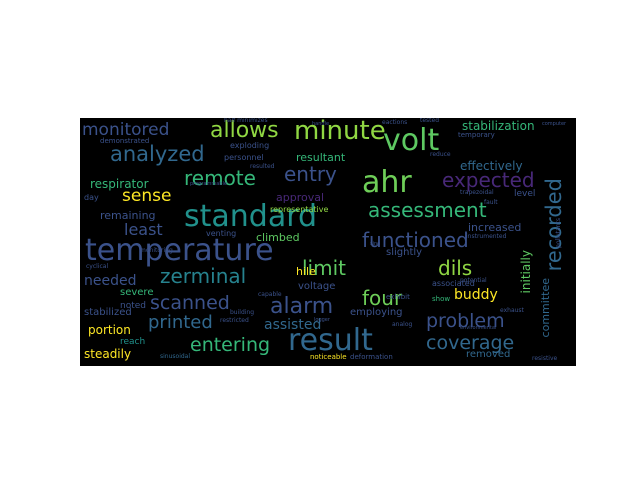 This screenshot has height=480, width=640. Describe the element at coordinates (278, 237) in the screenshot. I see `word-climbed: climbed` at that location.